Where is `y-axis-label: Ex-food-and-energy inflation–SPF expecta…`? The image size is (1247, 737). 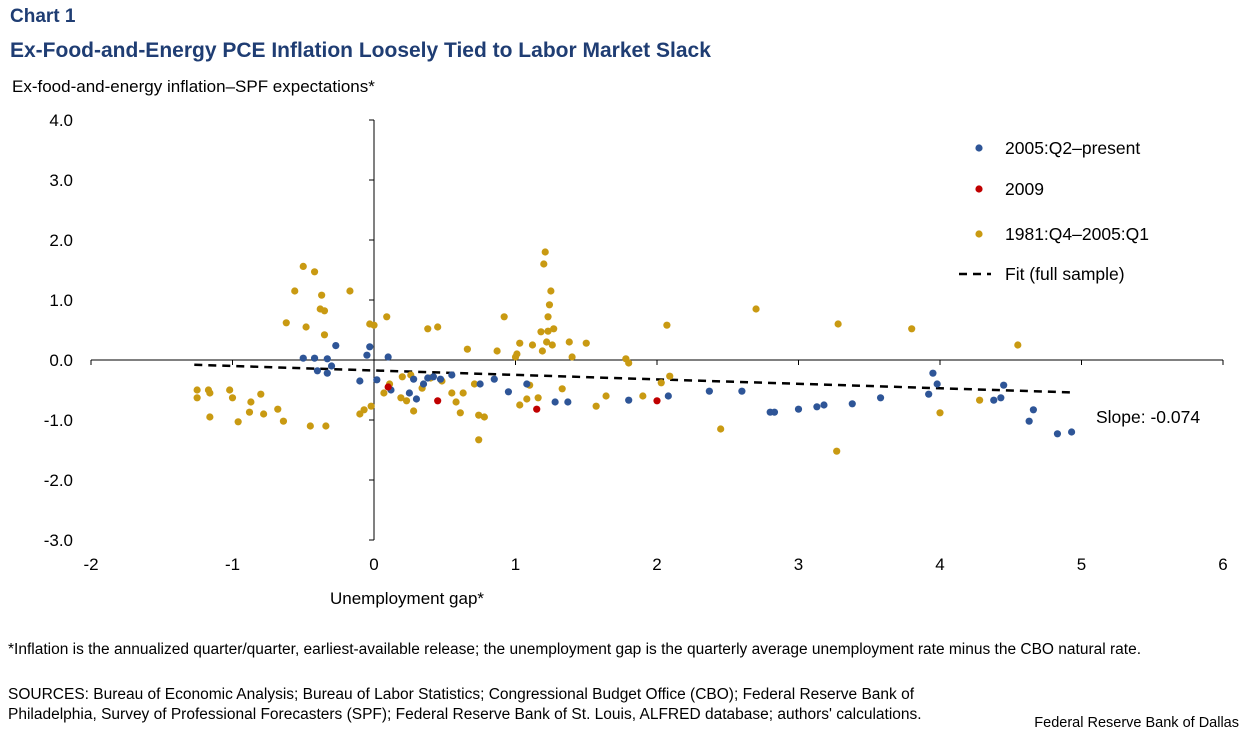
y-axis-label: Ex-food-and-energy inflation–SPF expecta… is located at coordinates (193, 86).